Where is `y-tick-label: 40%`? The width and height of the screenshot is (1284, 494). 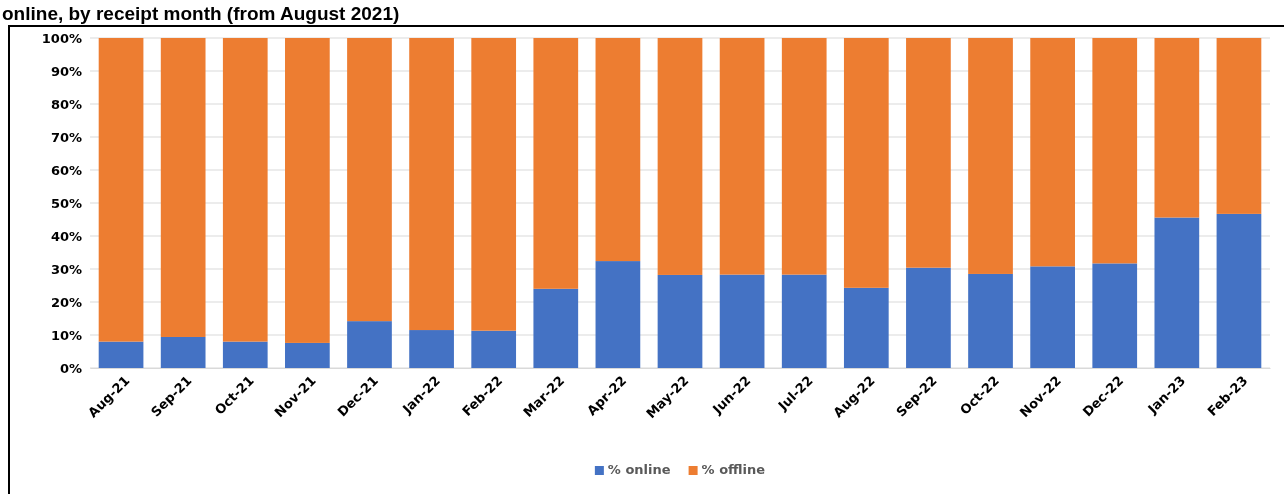
y-tick-label: 40% is located at coordinates (66, 236).